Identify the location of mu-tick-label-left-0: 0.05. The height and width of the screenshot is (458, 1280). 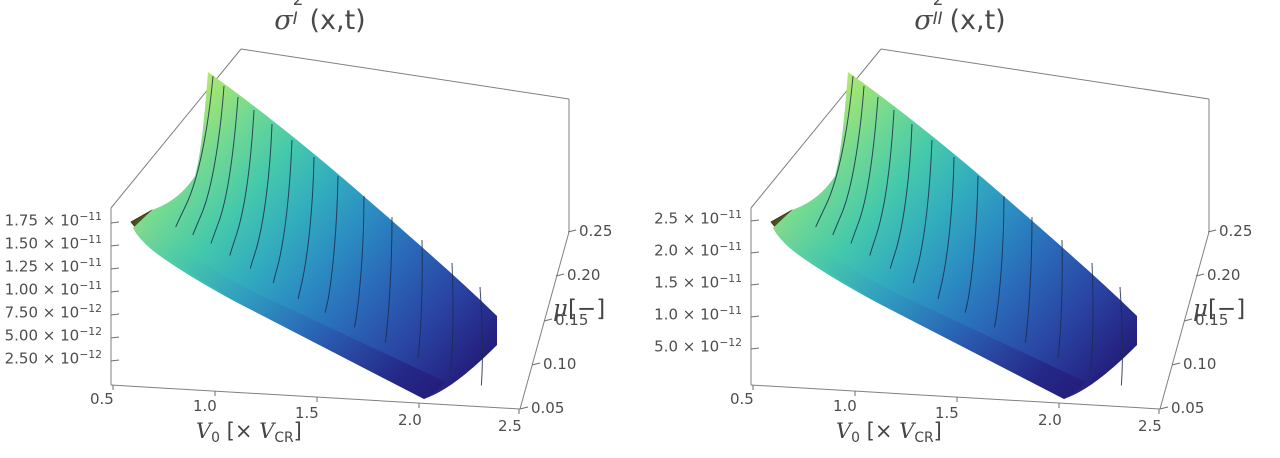
(548, 408).